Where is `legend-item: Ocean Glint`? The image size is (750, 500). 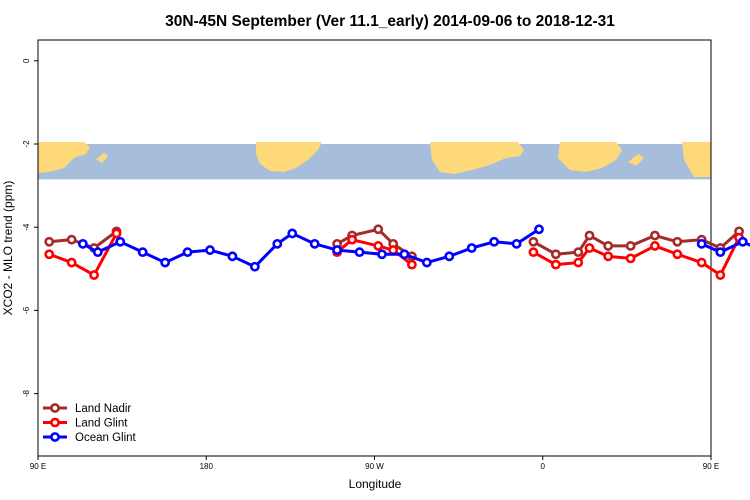 legend-item: Ocean Glint is located at coordinates (90, 438).